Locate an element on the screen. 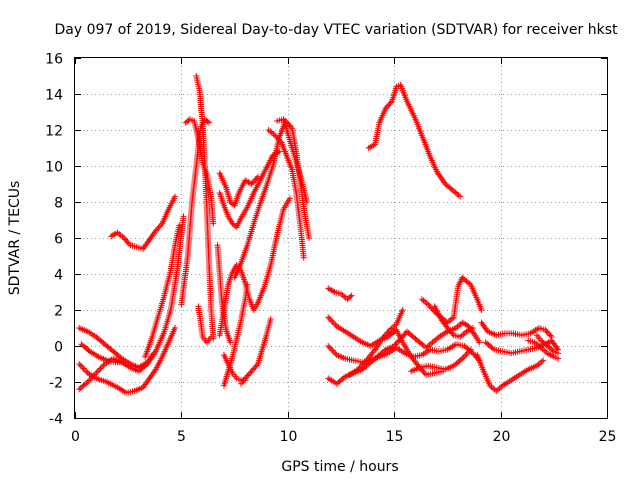 This screenshot has height=480, width=640. y-tick-label: 12 is located at coordinates (54, 132).